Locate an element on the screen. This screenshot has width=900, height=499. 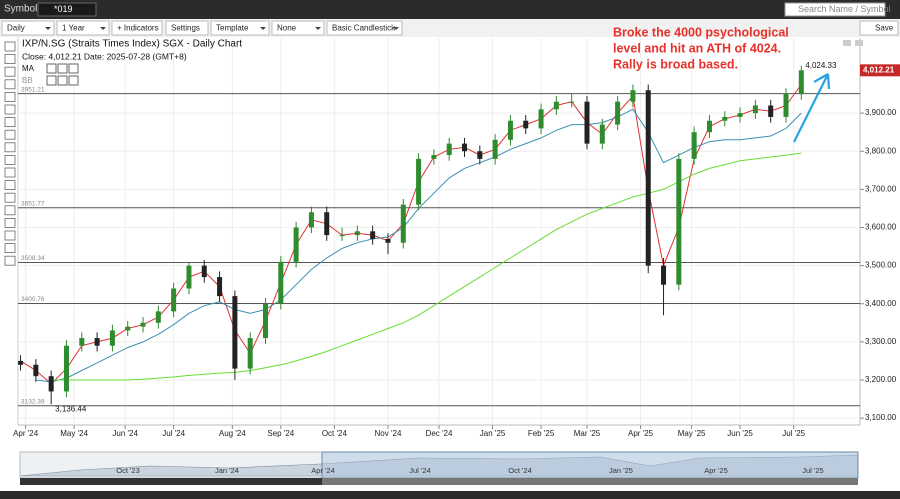
save-button is located at coordinates (879, 28).